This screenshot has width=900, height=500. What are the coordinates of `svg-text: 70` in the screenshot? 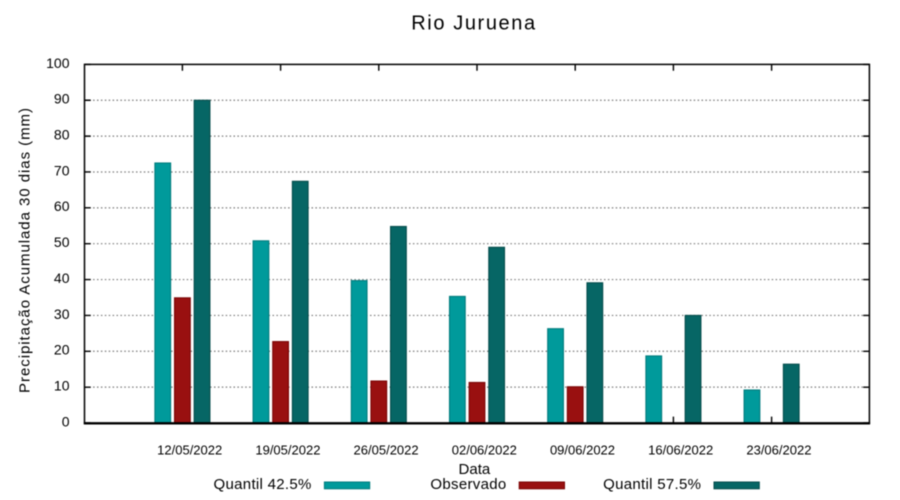 It's located at (62, 170).